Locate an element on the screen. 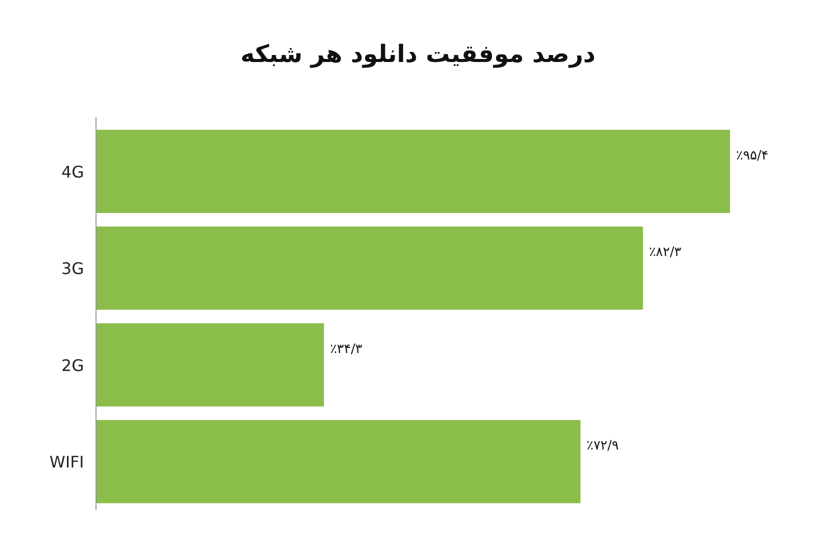 The height and width of the screenshot is (557, 836). y-tick-label: 4G is located at coordinates (72, 172).